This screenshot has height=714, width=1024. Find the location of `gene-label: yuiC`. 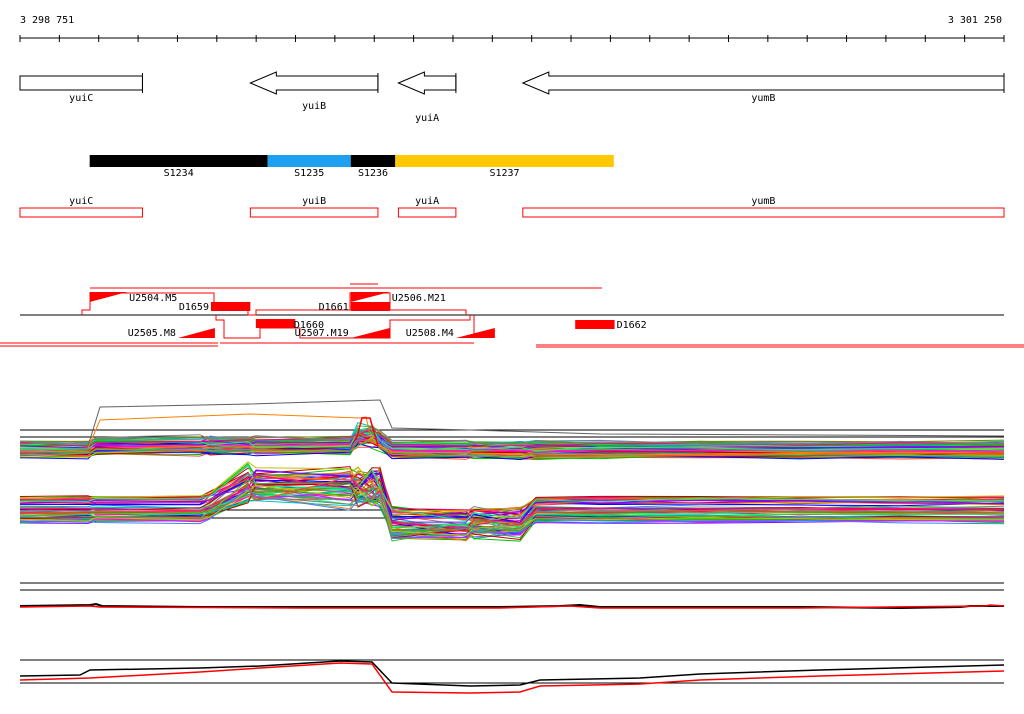

gene-label: yuiC is located at coordinates (81, 98).